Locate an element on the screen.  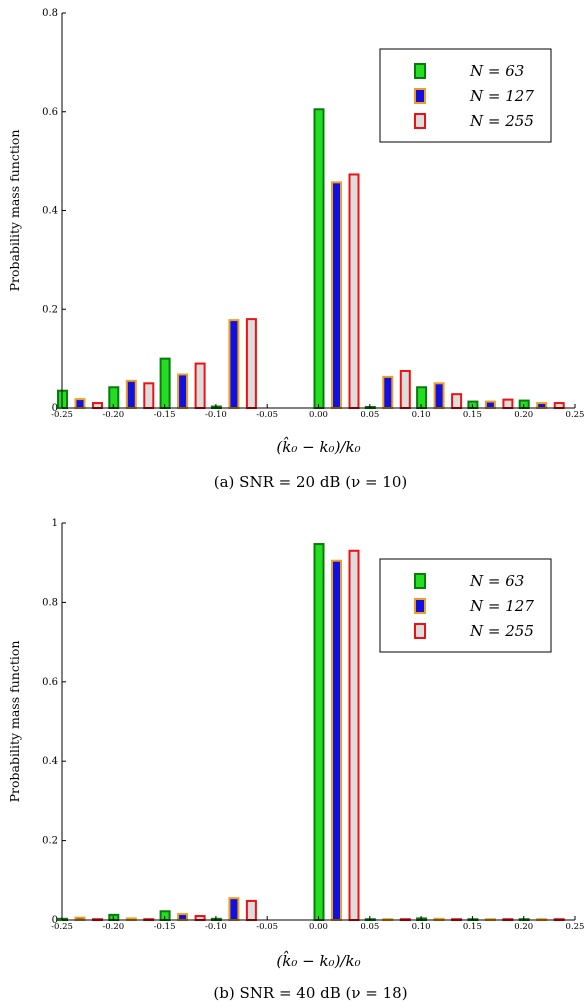
panel-caption: (b) SNR = 40 dB (ν = 18) is located at coordinates (310, 993).